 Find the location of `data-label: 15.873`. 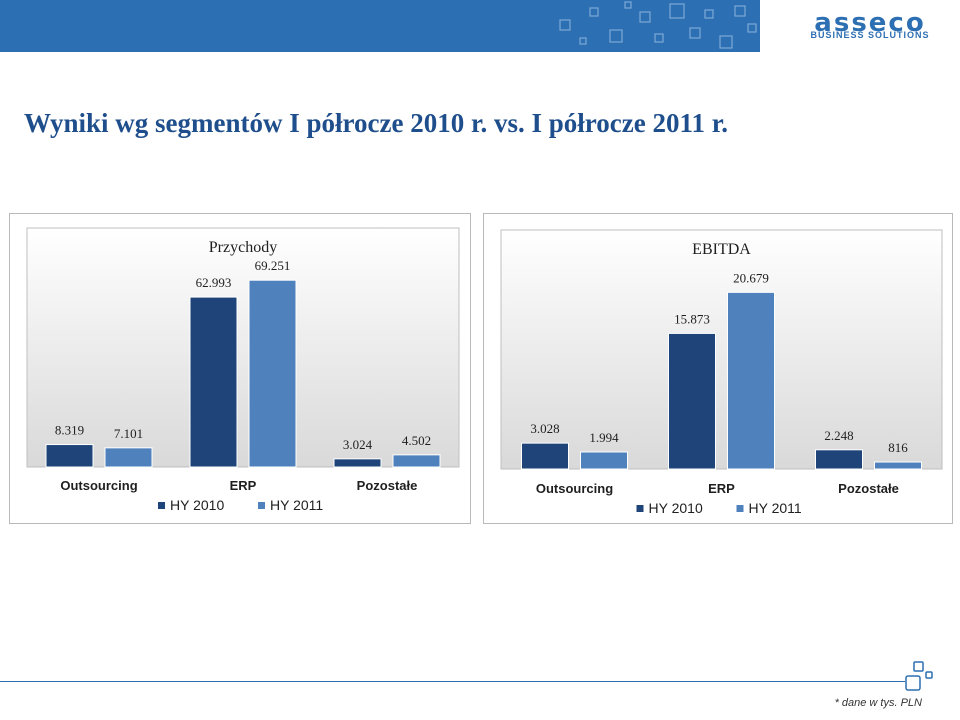

data-label: 15.873 is located at coordinates (692, 318).